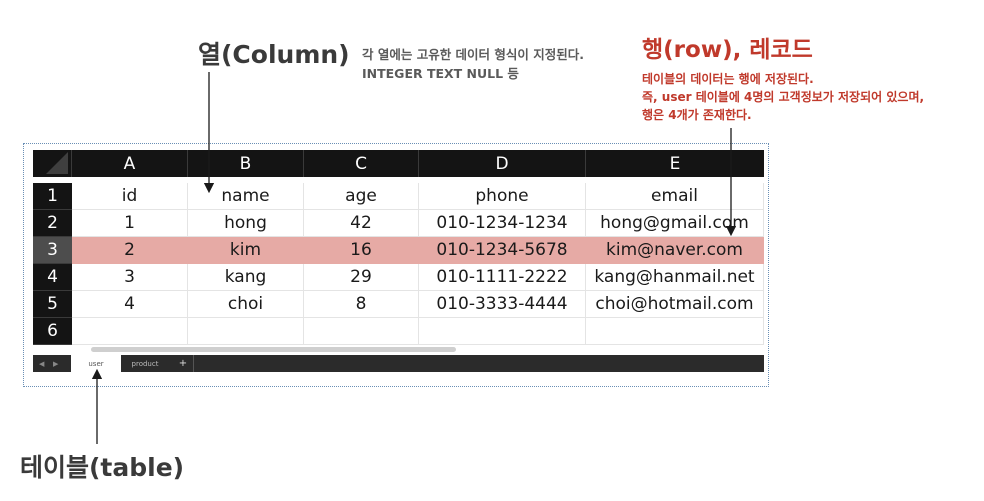 The width and height of the screenshot is (984, 501). I want to click on column-desc-line-1: 각 열에는 고유한 데이터 형식이 지정된다., so click(473, 54).